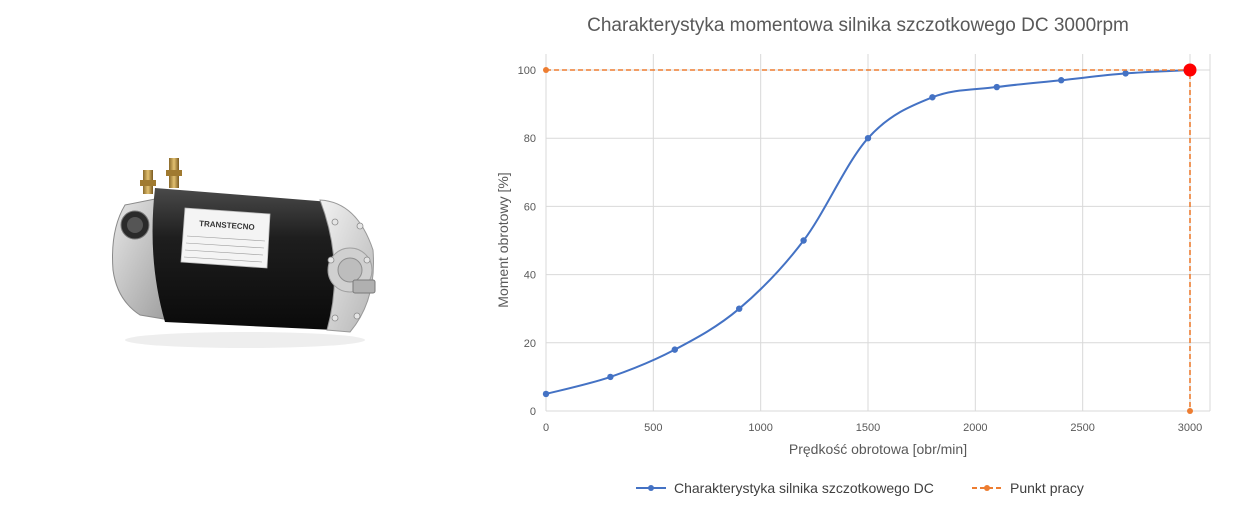 The image size is (1240, 515). What do you see at coordinates (546, 428) in the screenshot?
I see `x-tick-label: 0` at bounding box center [546, 428].